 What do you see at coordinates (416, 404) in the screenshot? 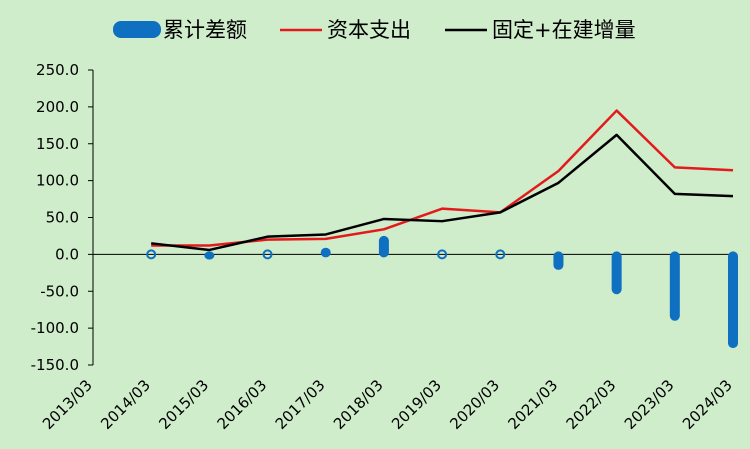
I see `x-tick-label: 2019/03` at bounding box center [416, 404].